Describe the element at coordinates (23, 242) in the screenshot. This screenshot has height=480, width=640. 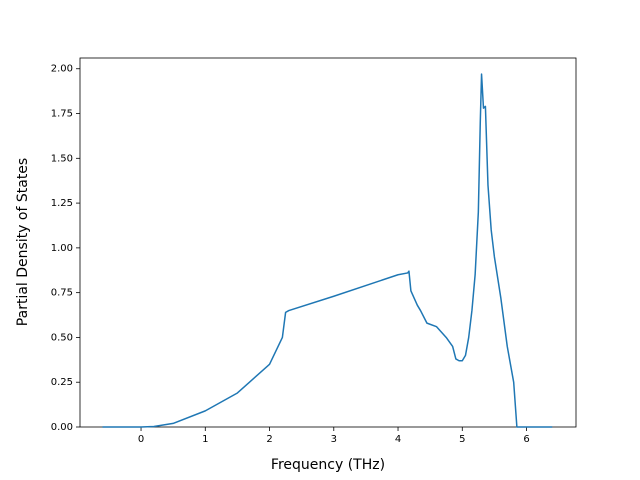
I see `y-axis-label: Partial Density of States` at that location.